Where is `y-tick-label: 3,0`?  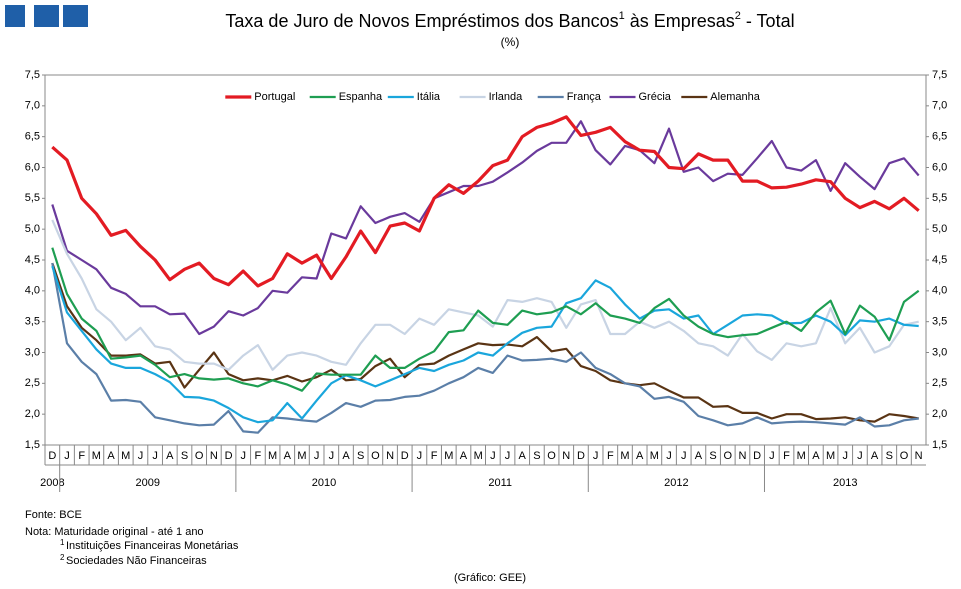
y-tick-label: 3,0 is located at coordinates (32, 352).